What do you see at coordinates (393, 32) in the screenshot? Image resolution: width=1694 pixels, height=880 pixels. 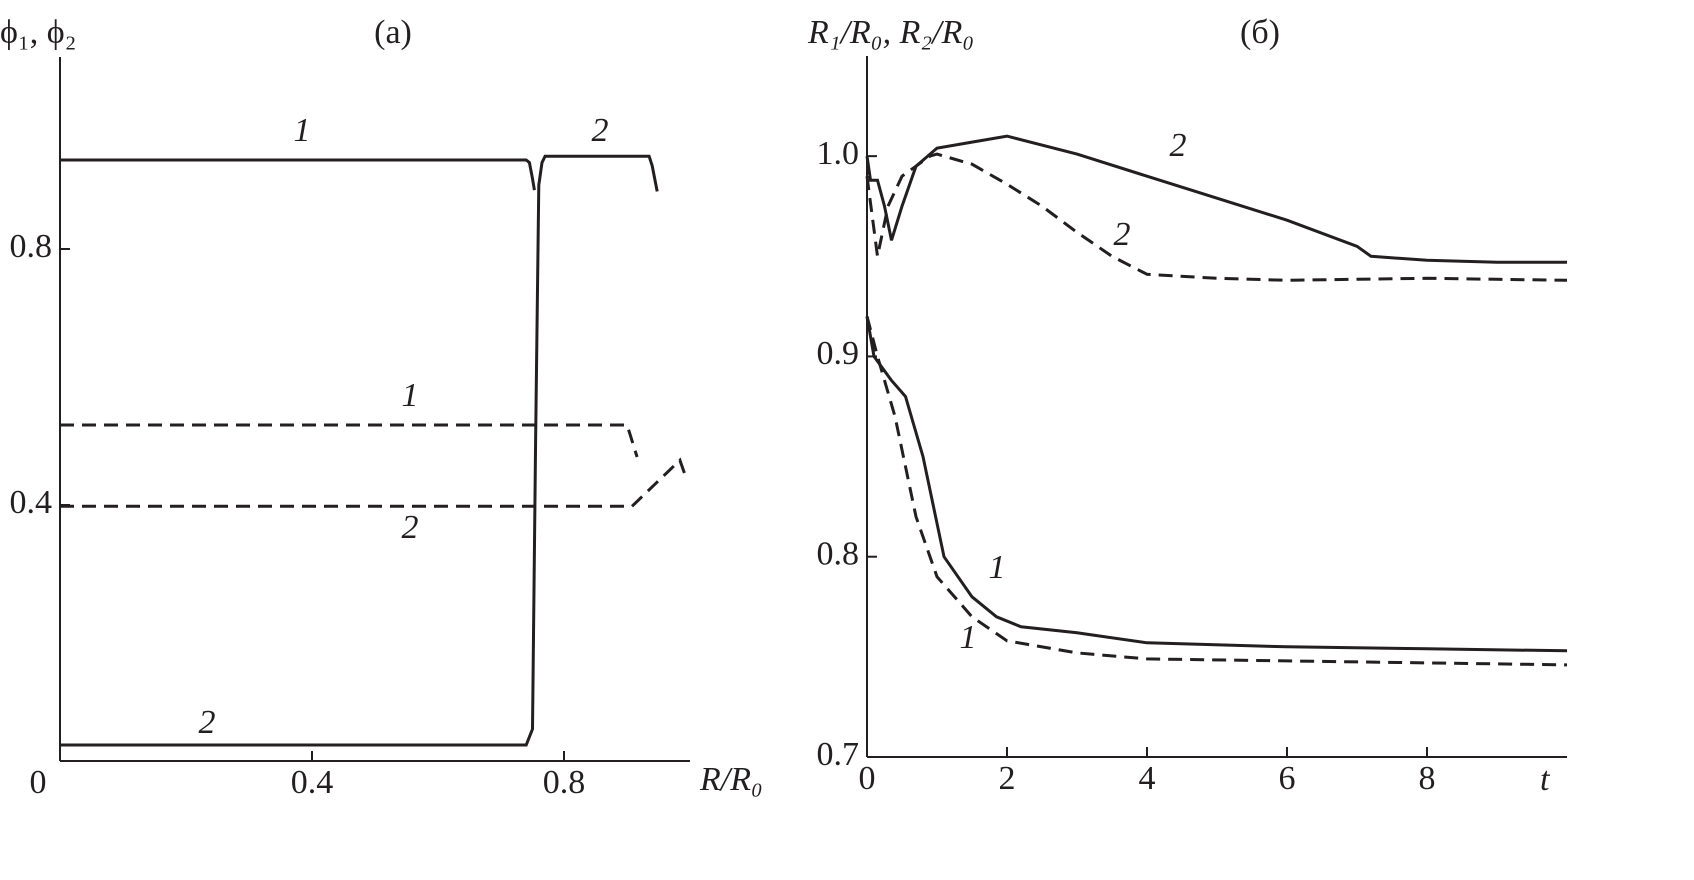 I see `panel-title: (a)` at bounding box center [393, 32].